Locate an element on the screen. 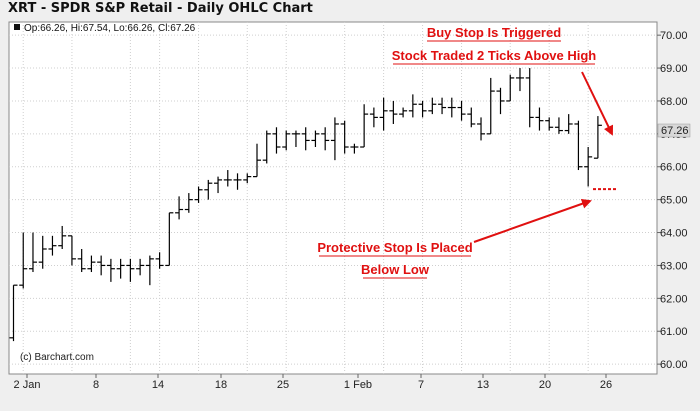 Image resolution: width=700 pixels, height=411 pixels. y-tick-label: 63.00 is located at coordinates (674, 266).